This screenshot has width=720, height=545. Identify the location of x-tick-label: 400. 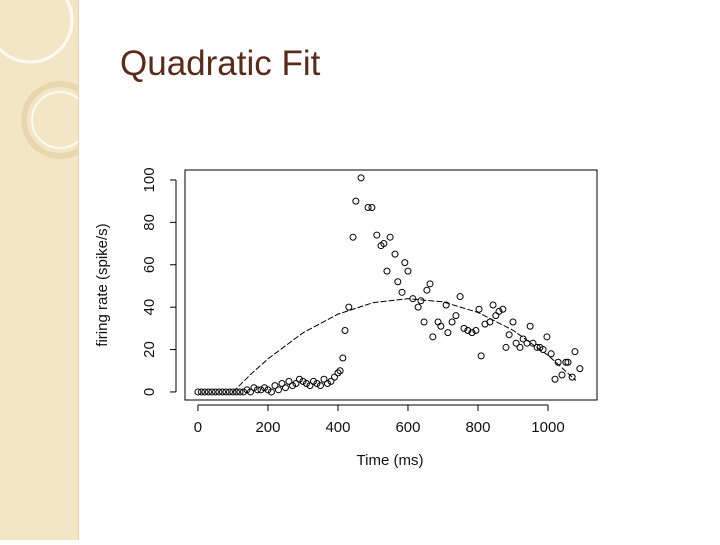
(337, 427).